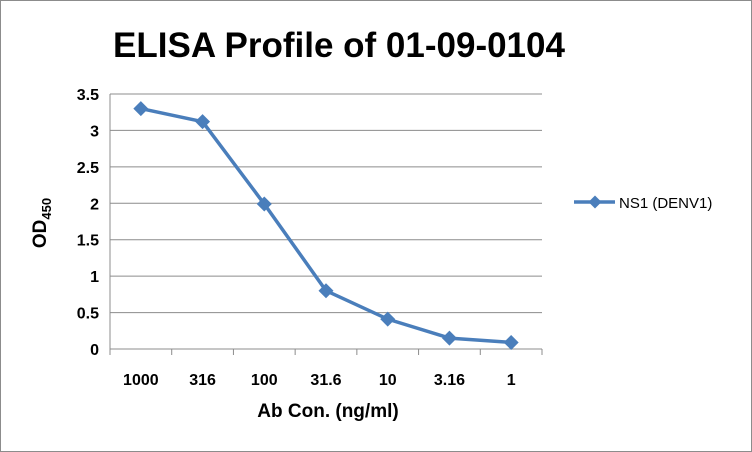 The height and width of the screenshot is (452, 752). I want to click on y-axis-label: OD450, so click(42, 223).